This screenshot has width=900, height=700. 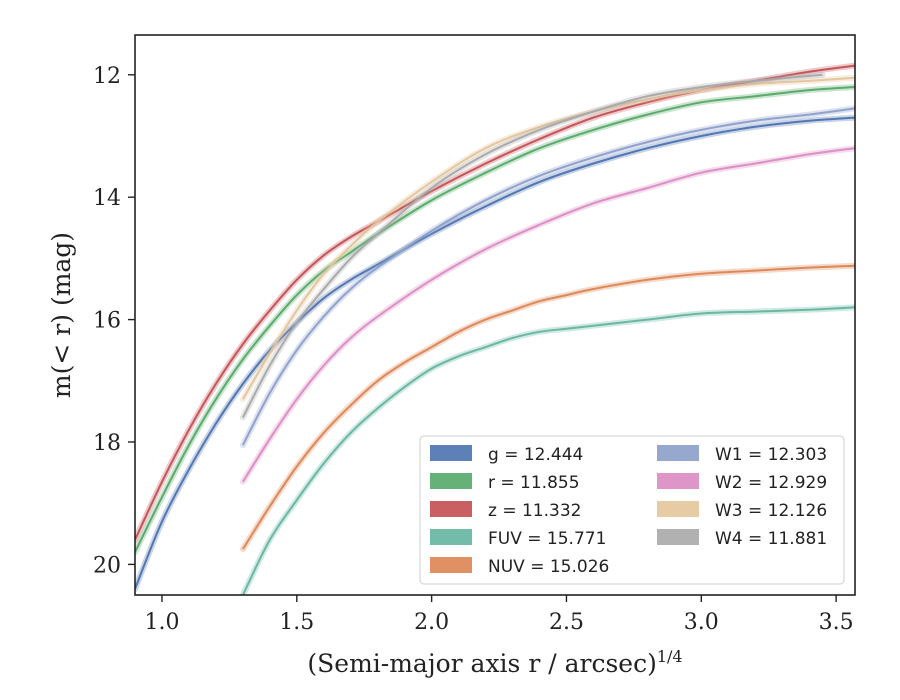 I want to click on legend-label-z: z = 11.332, so click(x=534, y=511).